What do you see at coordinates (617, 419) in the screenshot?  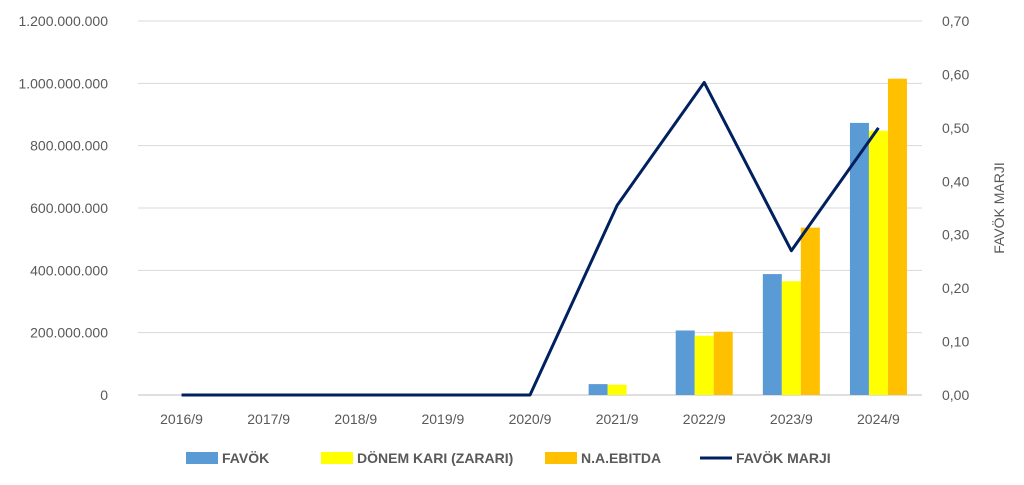 I see `x-tick-label: 2021/9` at bounding box center [617, 419].